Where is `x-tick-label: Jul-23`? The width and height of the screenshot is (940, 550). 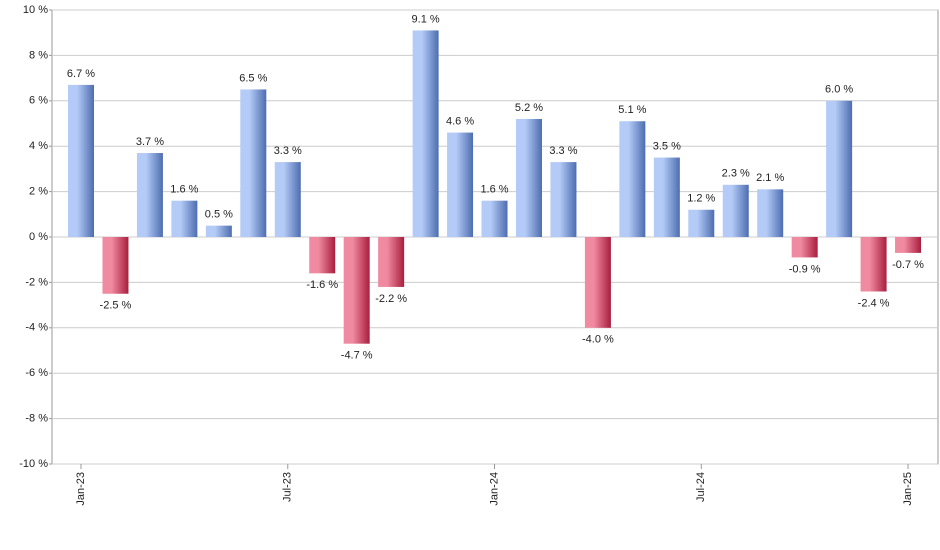 x-tick-label: Jul-23 is located at coordinates (288, 487).